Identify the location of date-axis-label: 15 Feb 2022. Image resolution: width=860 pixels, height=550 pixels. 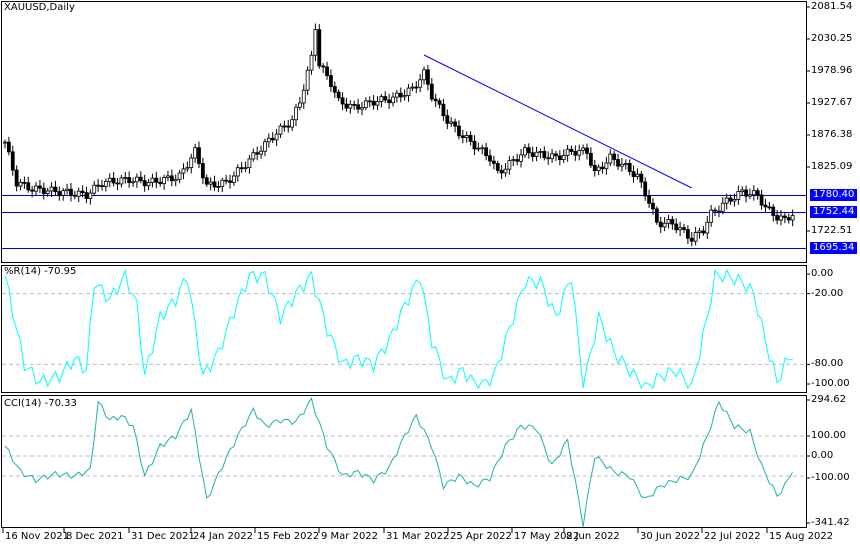
(288, 536).